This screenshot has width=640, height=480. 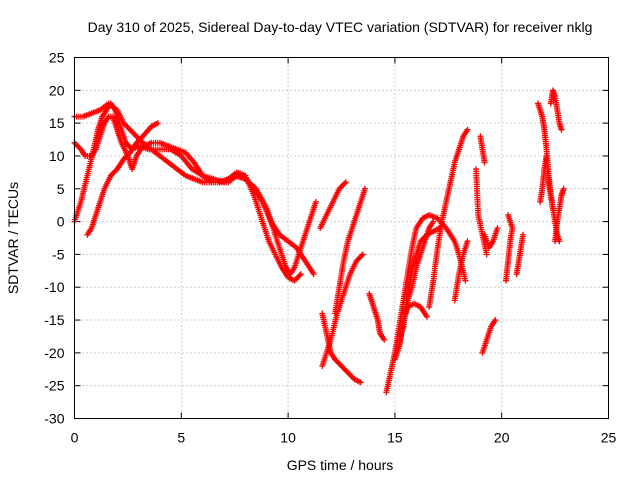 What do you see at coordinates (61, 189) in the screenshot?
I see `y-tick-label: 5` at bounding box center [61, 189].